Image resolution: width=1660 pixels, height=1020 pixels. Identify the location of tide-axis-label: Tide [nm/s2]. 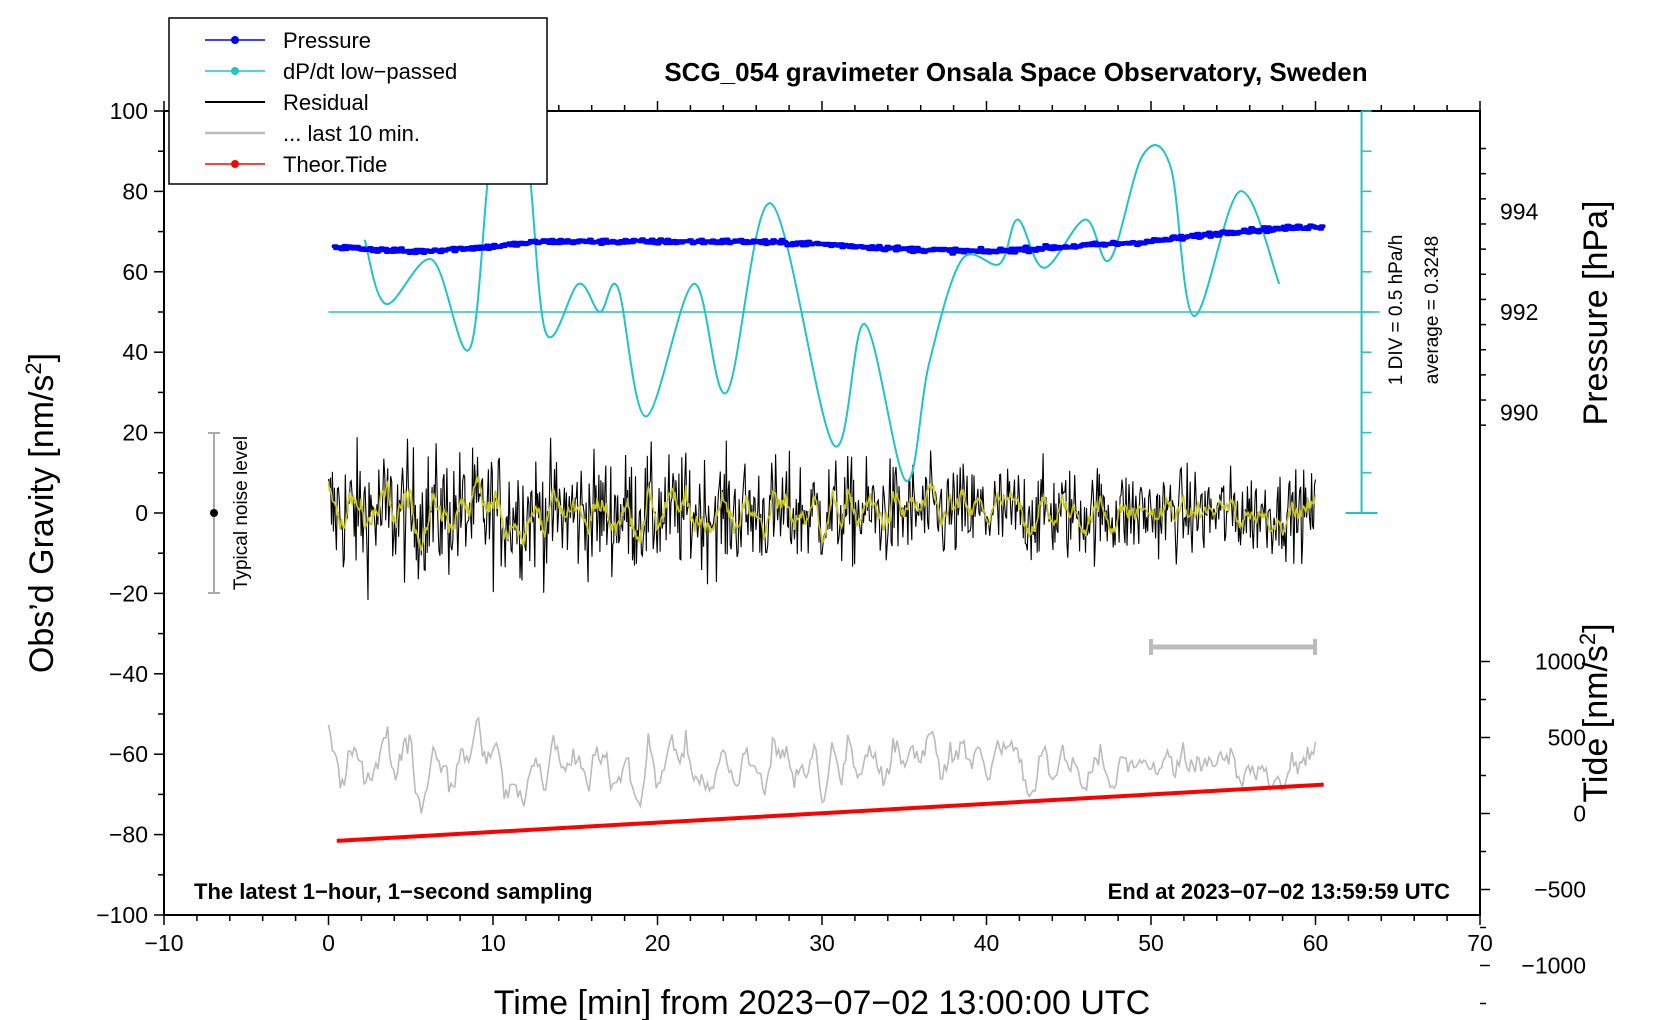
(1595, 712).